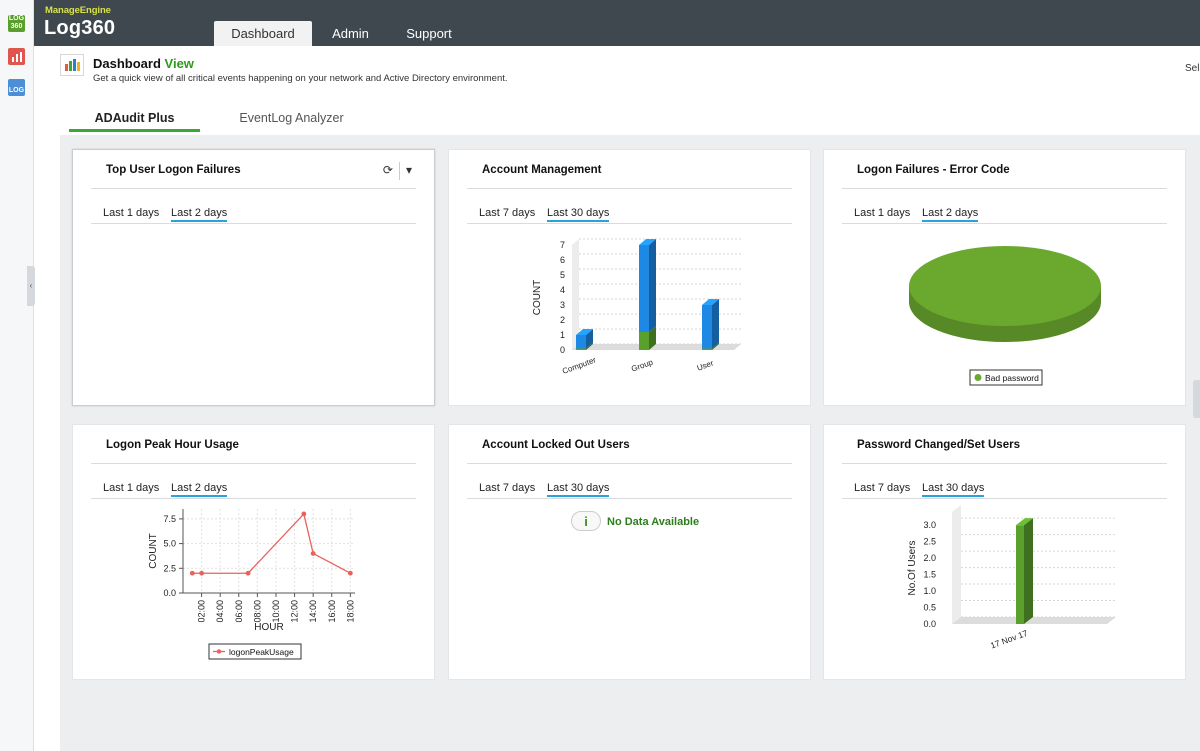  I want to click on select-dropdown-cut: Sel, so click(1192, 68).